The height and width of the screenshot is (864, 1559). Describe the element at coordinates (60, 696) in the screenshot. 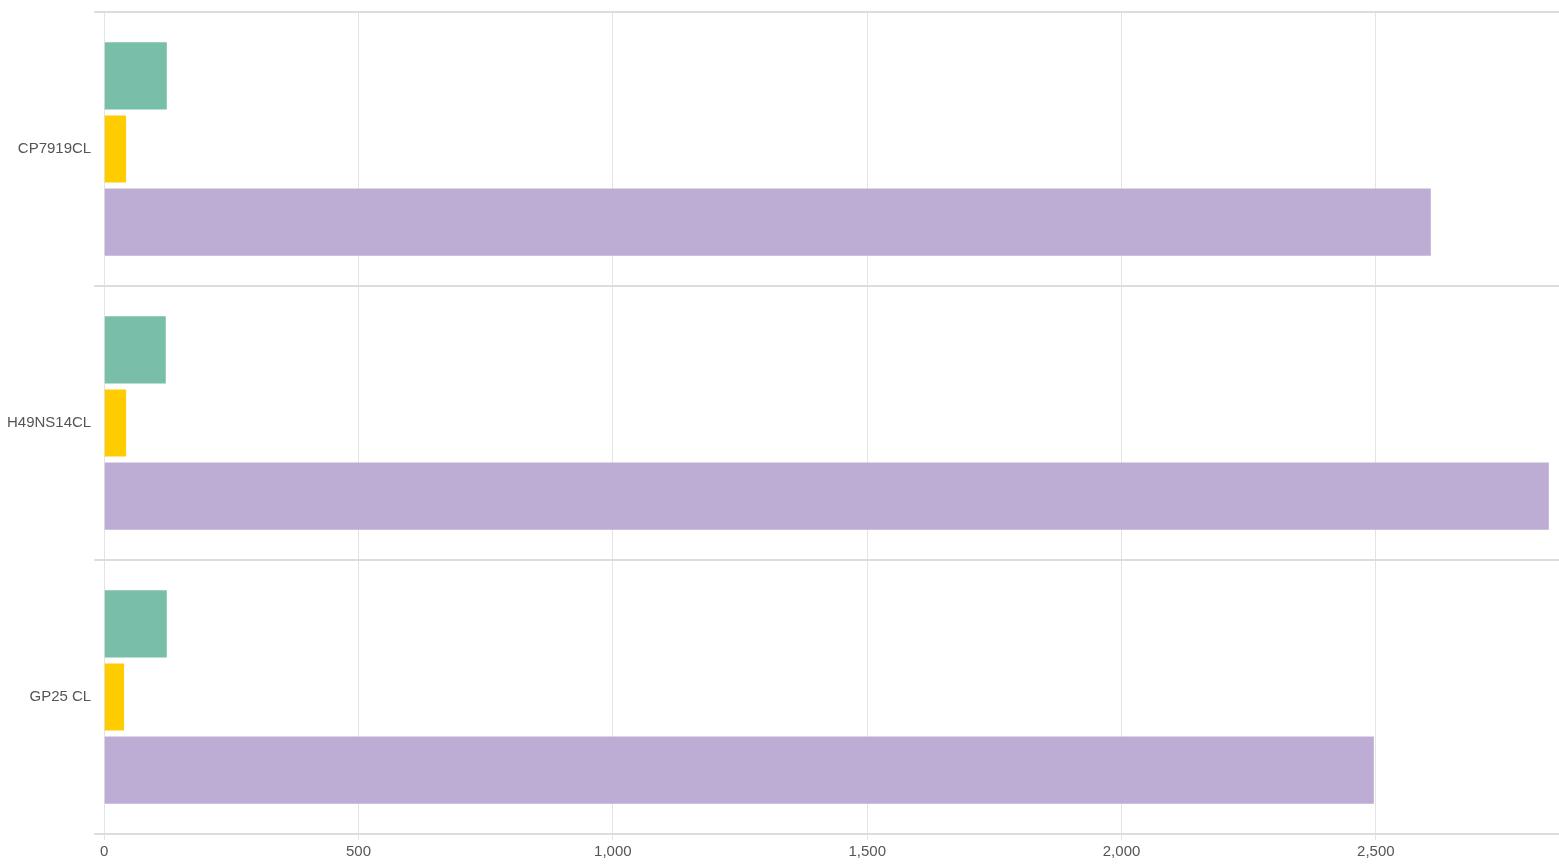

I see `y-tick-label: GP25 CL` at that location.